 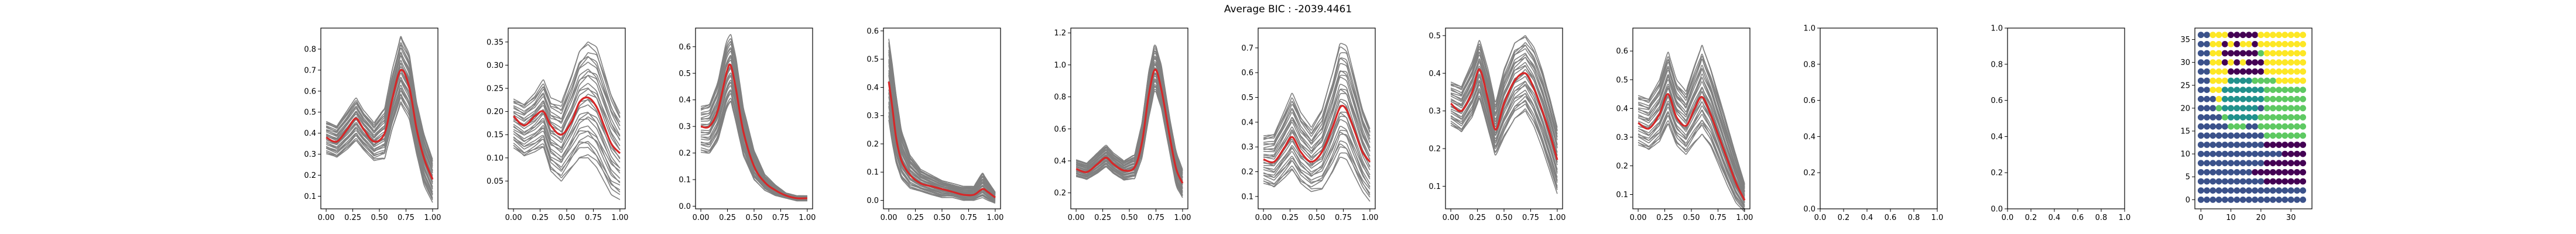 What do you see at coordinates (1914, 218) in the screenshot?
I see `x-tick-label: 0.8` at bounding box center [1914, 218].